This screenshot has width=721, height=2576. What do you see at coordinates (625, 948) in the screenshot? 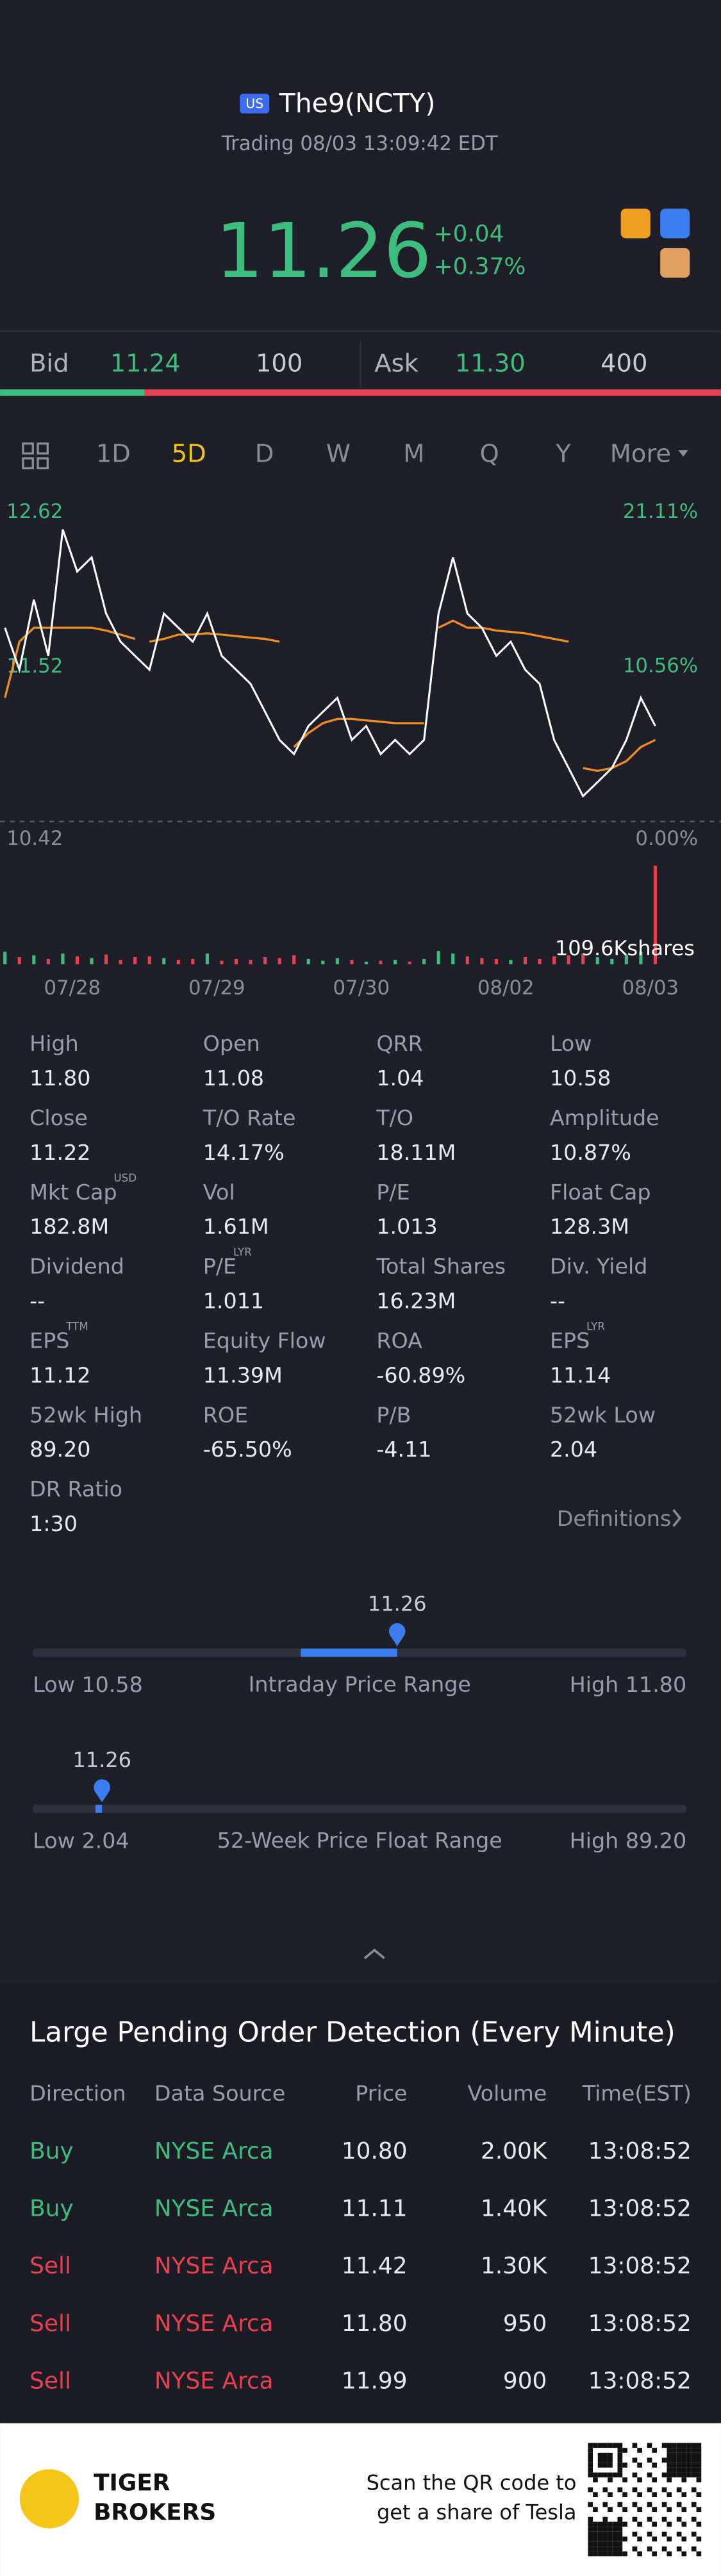
I see `volume-label: 109.6Kshares` at bounding box center [625, 948].